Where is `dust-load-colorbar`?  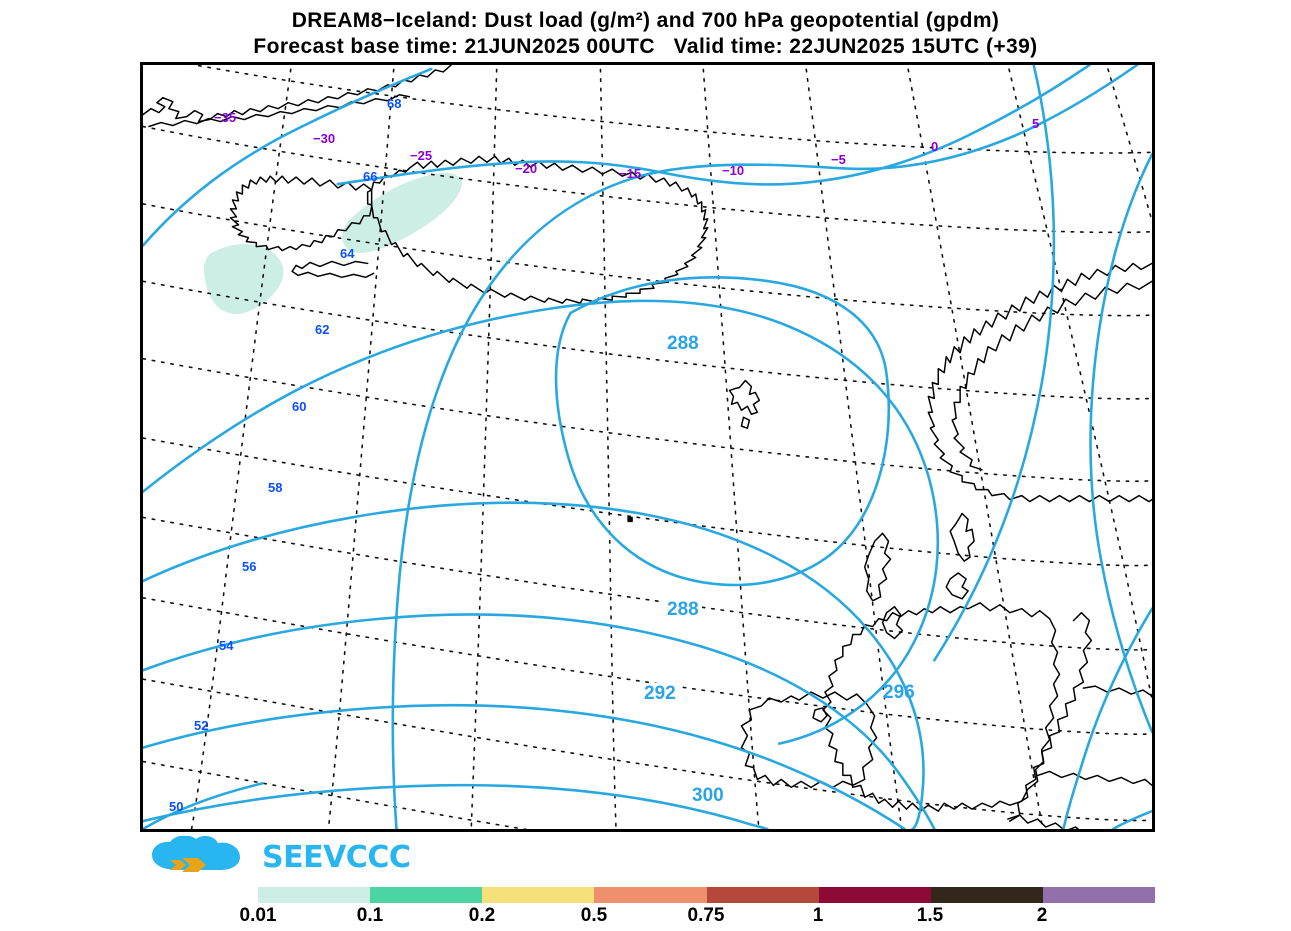
dust-load-colorbar is located at coordinates (706, 895).